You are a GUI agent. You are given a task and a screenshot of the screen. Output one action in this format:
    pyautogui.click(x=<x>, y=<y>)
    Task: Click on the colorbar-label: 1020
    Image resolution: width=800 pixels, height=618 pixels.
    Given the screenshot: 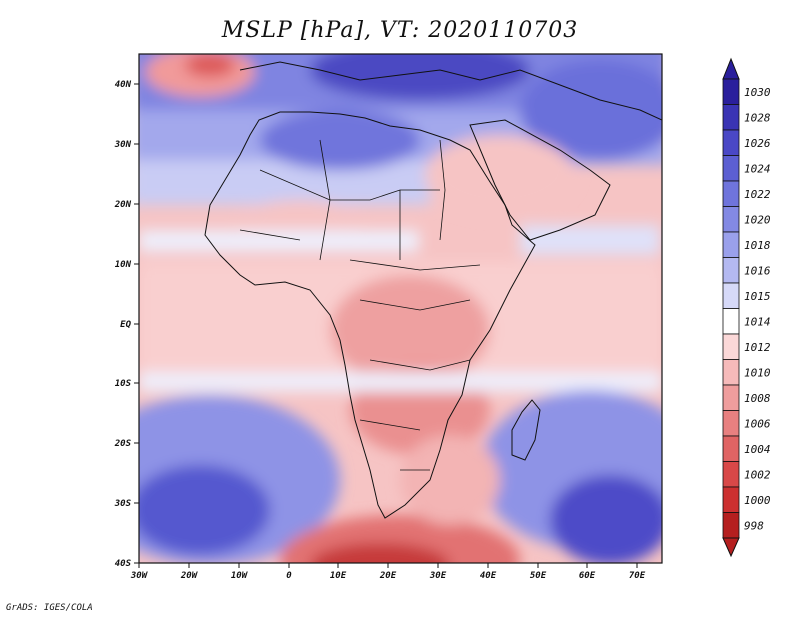 What is the action you would take?
    pyautogui.click(x=757, y=219)
    